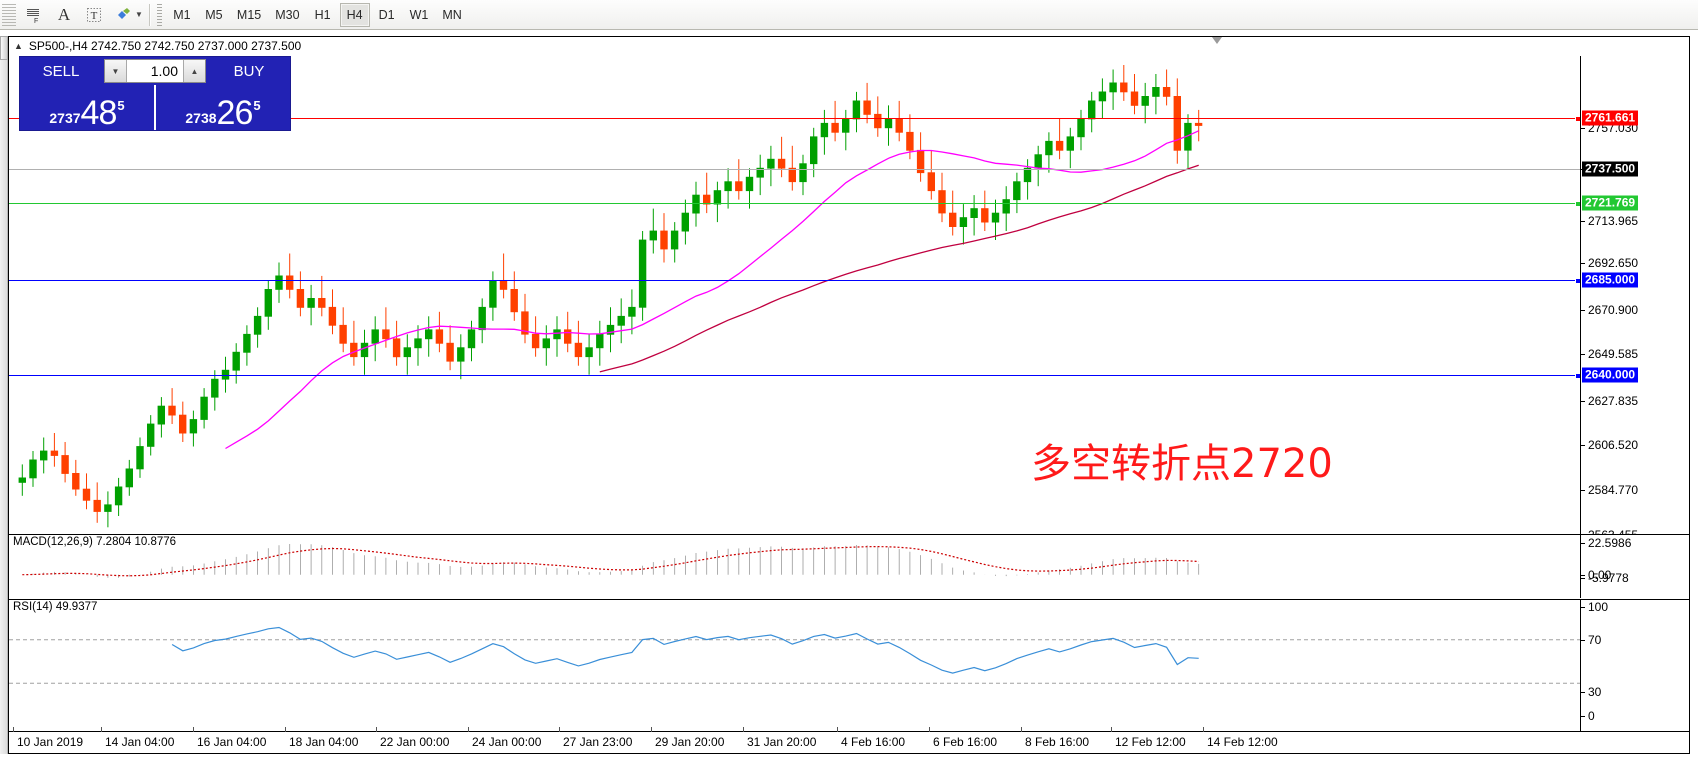  What do you see at coordinates (1577, 204) in the screenshot?
I see `bid-line-handle` at bounding box center [1577, 204].